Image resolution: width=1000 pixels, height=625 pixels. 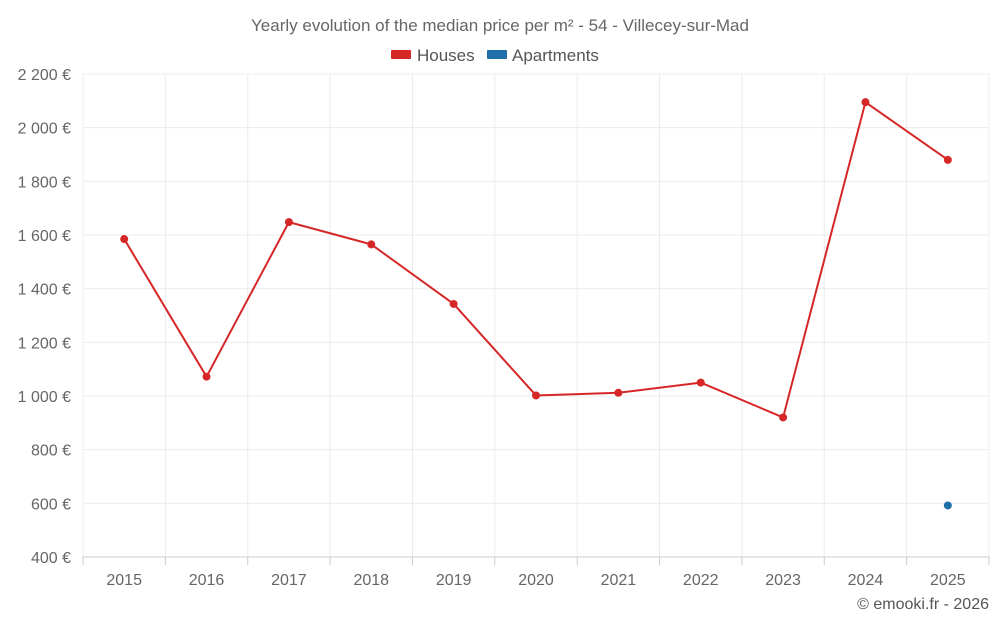 I want to click on x-tick-label: 2024, so click(x=866, y=580).